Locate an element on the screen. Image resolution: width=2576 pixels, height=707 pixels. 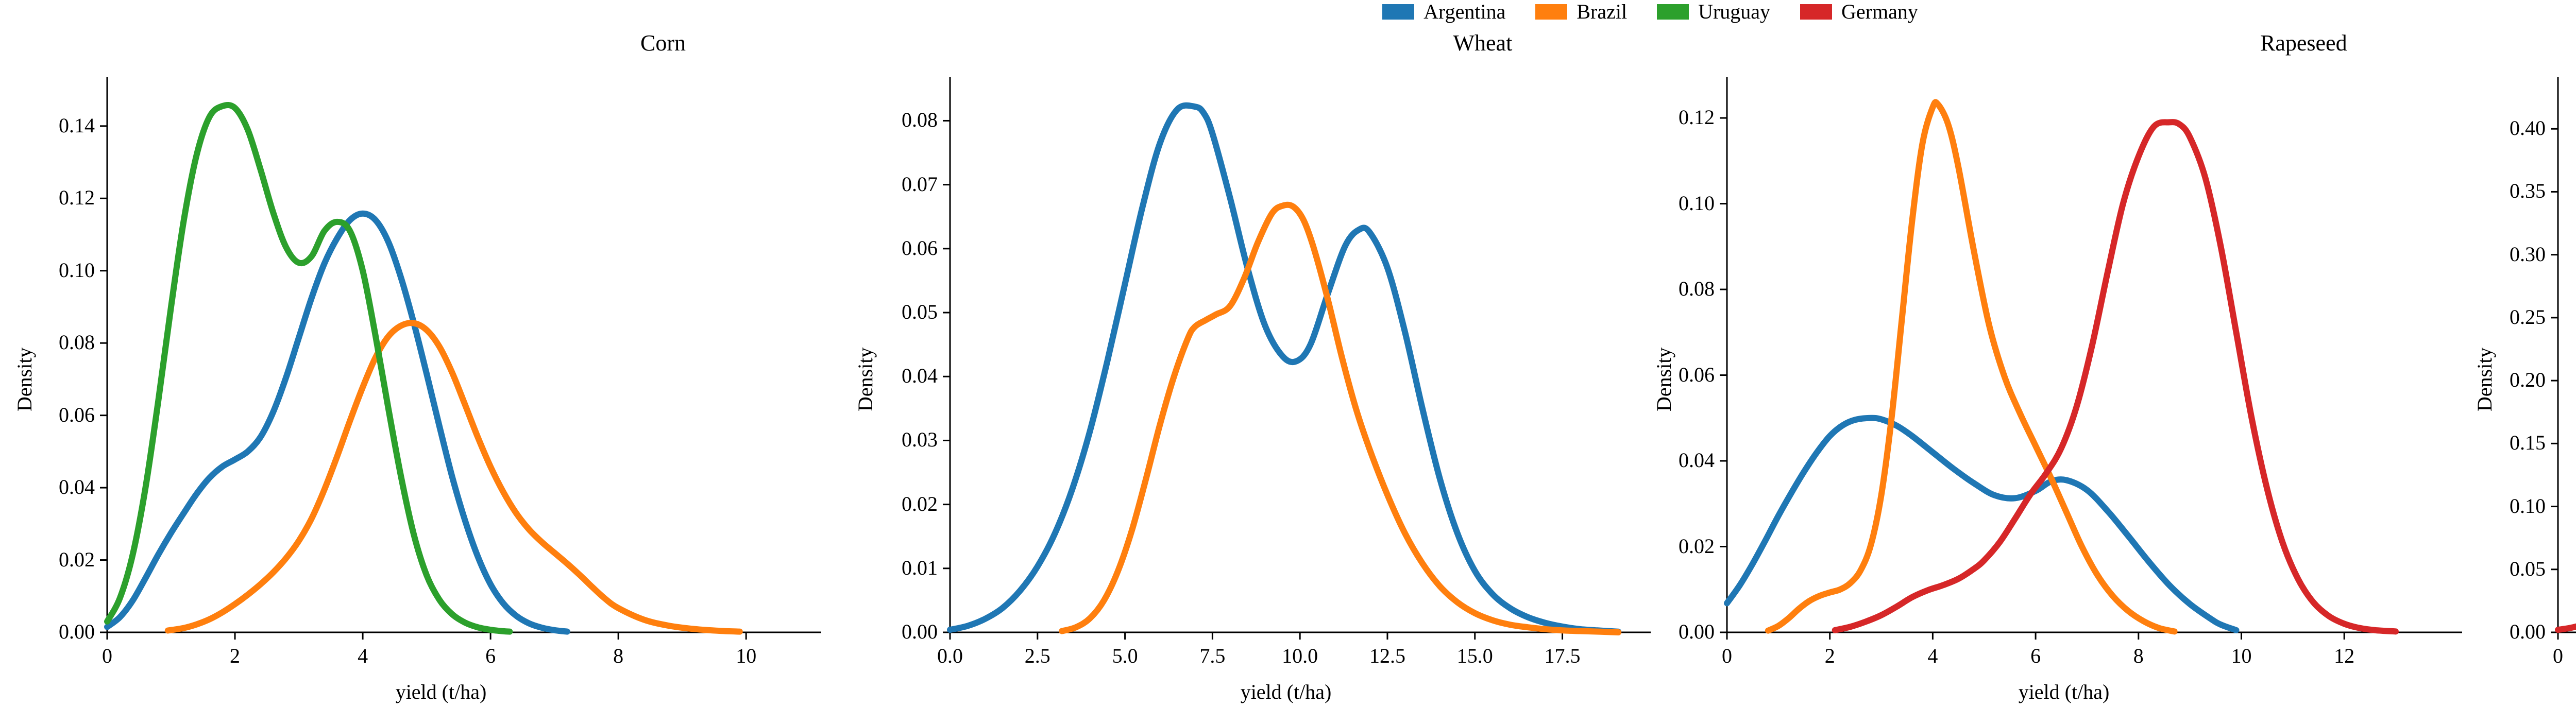
figure-legend: Argentina Brazil Uruguay Germany is located at coordinates (1288, 12).